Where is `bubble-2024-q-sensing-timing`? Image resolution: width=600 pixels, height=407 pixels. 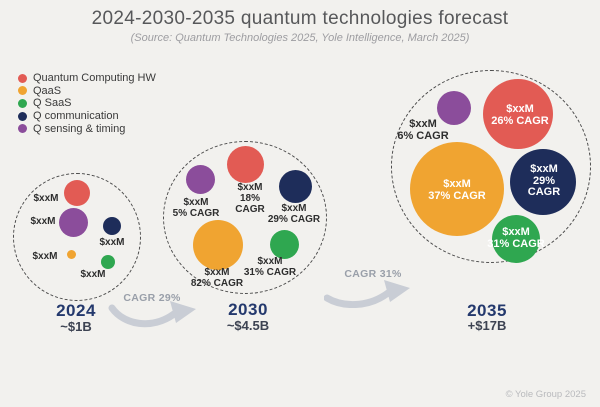
bubble-2024-q-sensing-timing is located at coordinates (73, 222).